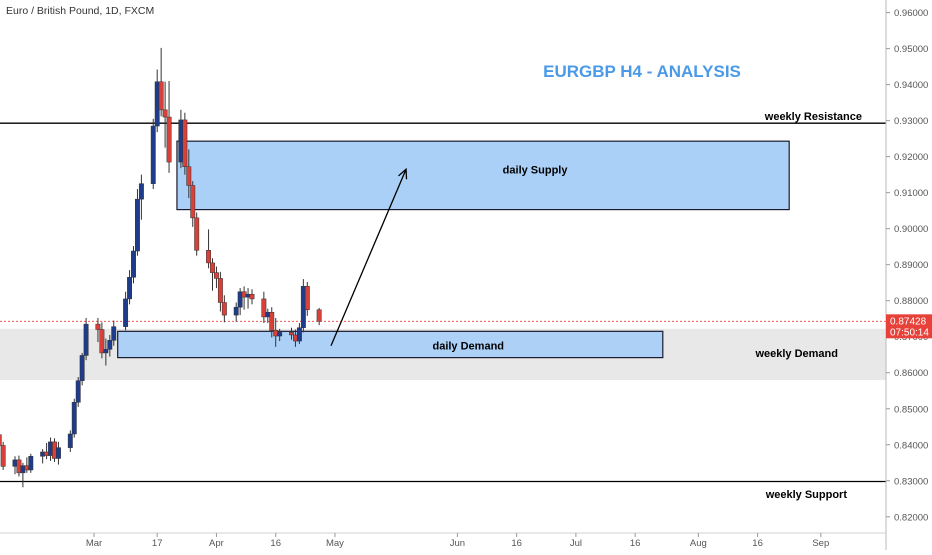 This screenshot has width=932, height=555. What do you see at coordinates (806, 495) in the screenshot?
I see `weekly-support-label: weekly Support` at bounding box center [806, 495].